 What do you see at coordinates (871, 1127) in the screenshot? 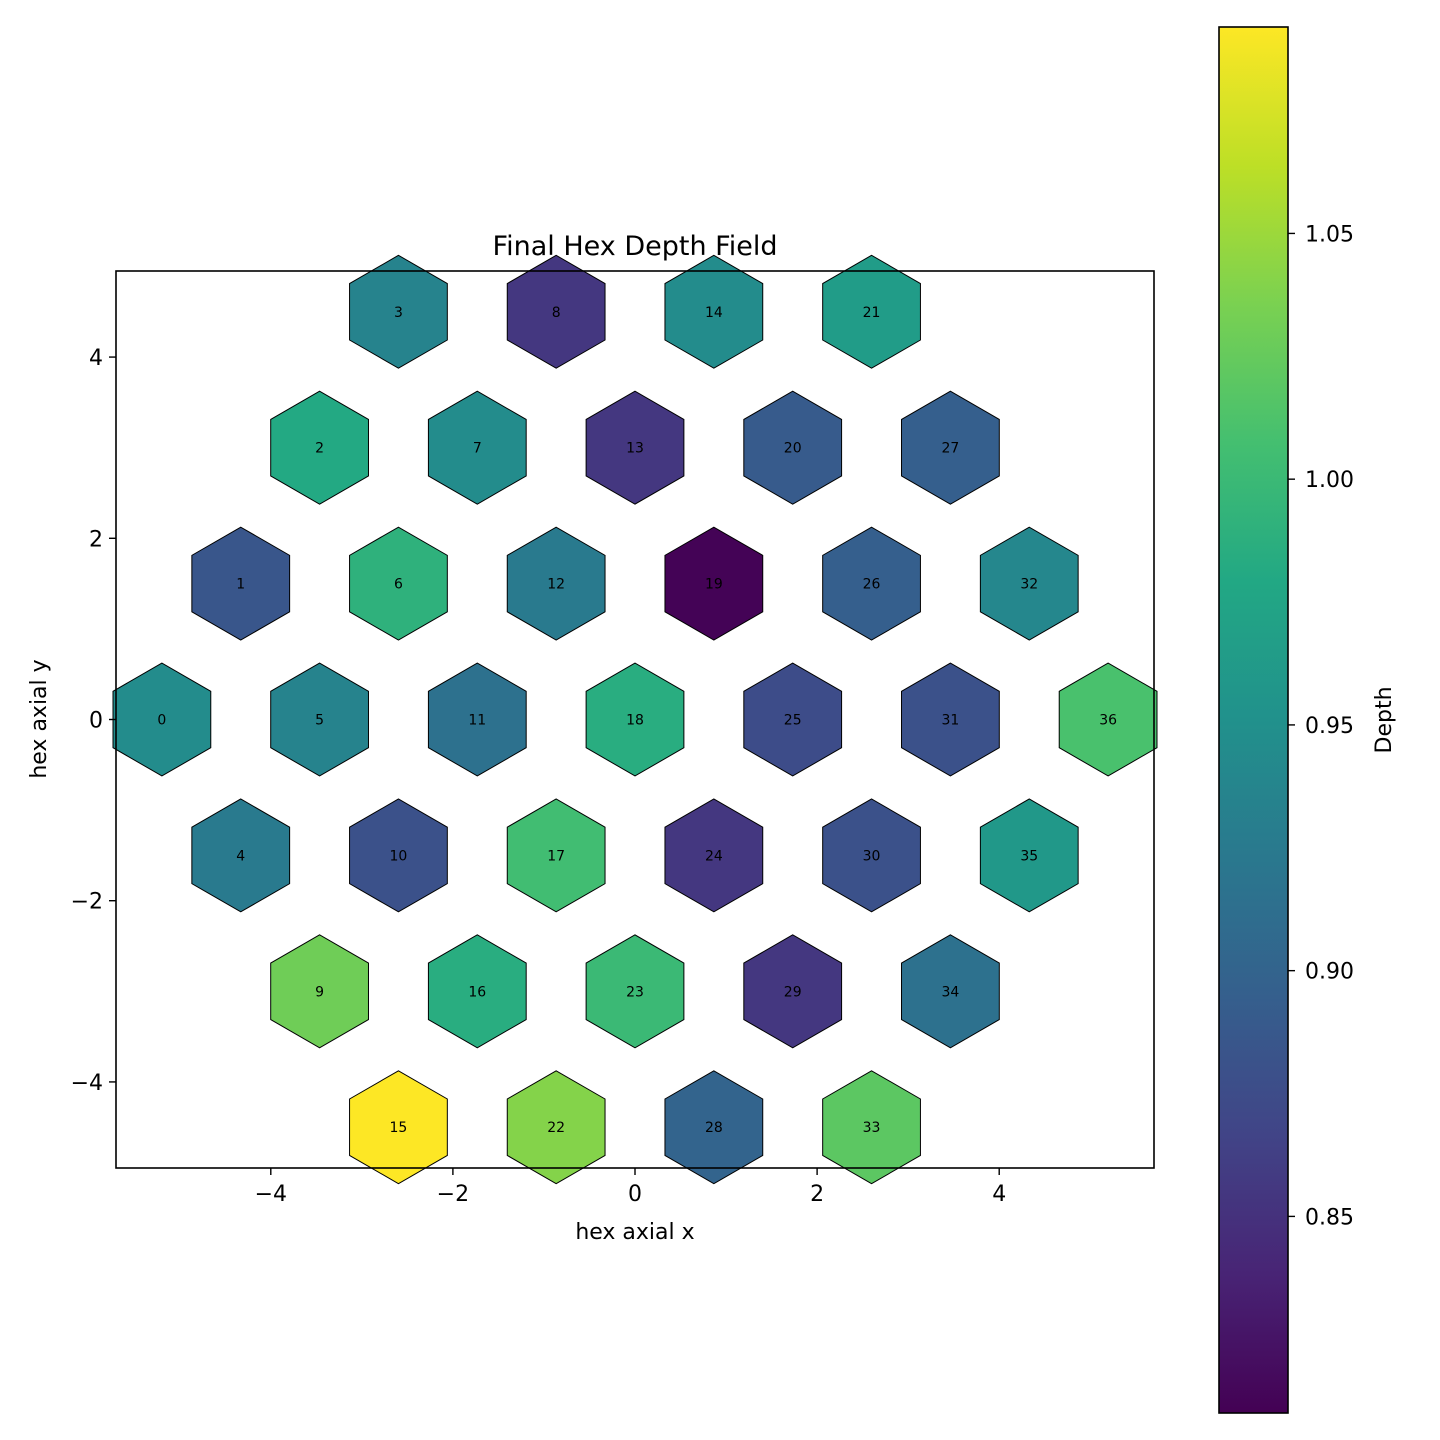
I see `hex-cell: 33` at bounding box center [871, 1127].